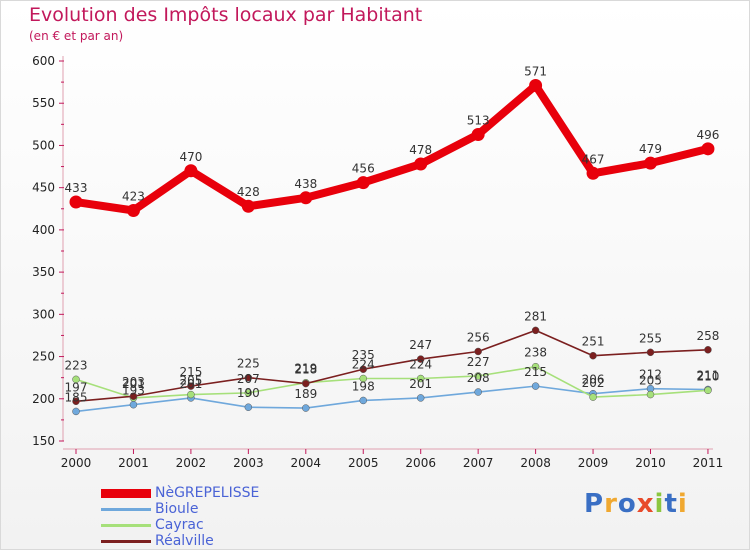  What do you see at coordinates (43, 357) in the screenshot?
I see `y-tick-label: 250` at bounding box center [43, 357].